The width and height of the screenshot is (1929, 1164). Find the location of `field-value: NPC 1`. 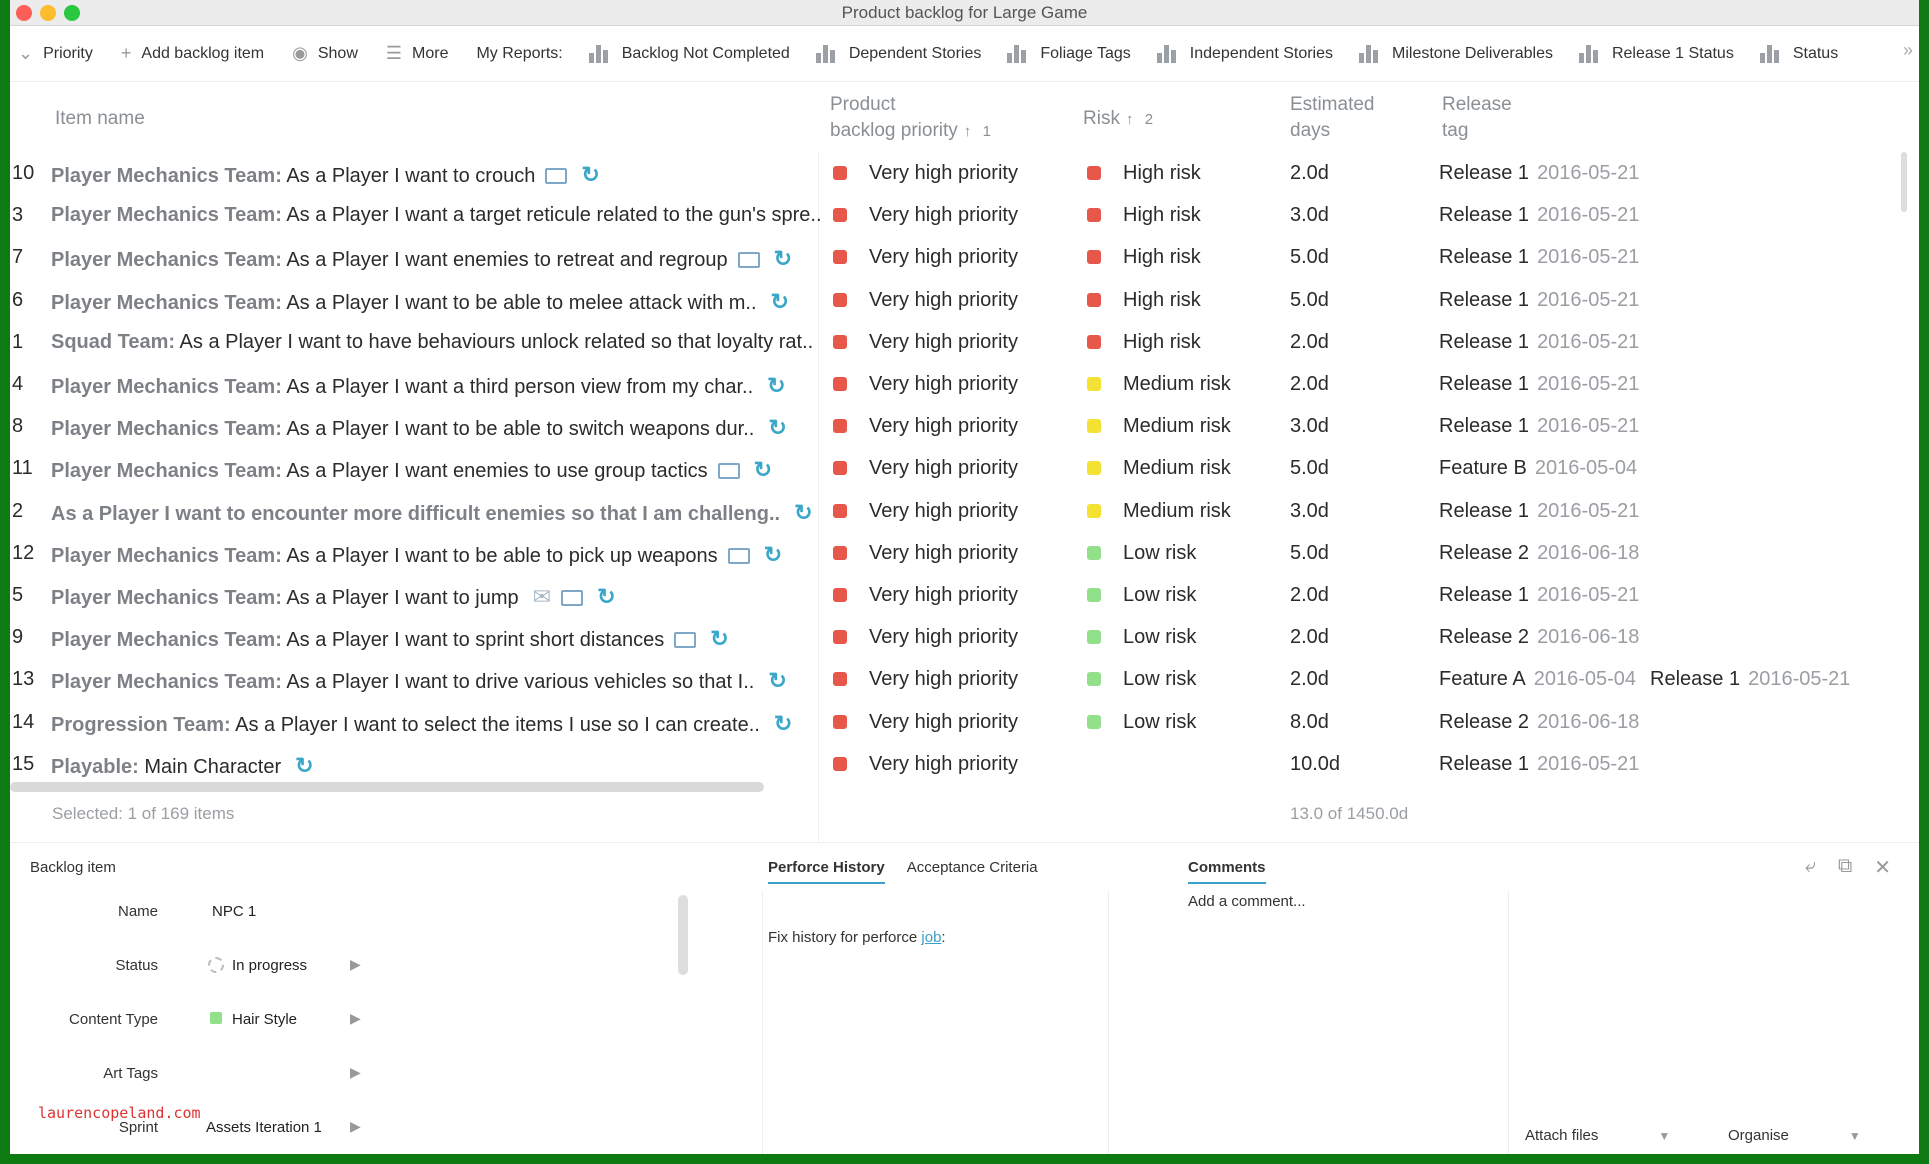

field-value: NPC 1 is located at coordinates (234, 911).